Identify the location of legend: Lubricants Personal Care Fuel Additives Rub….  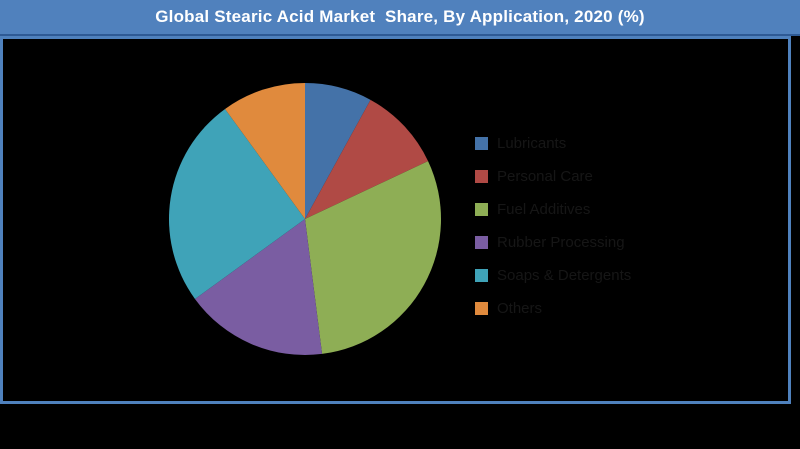
(553, 226).